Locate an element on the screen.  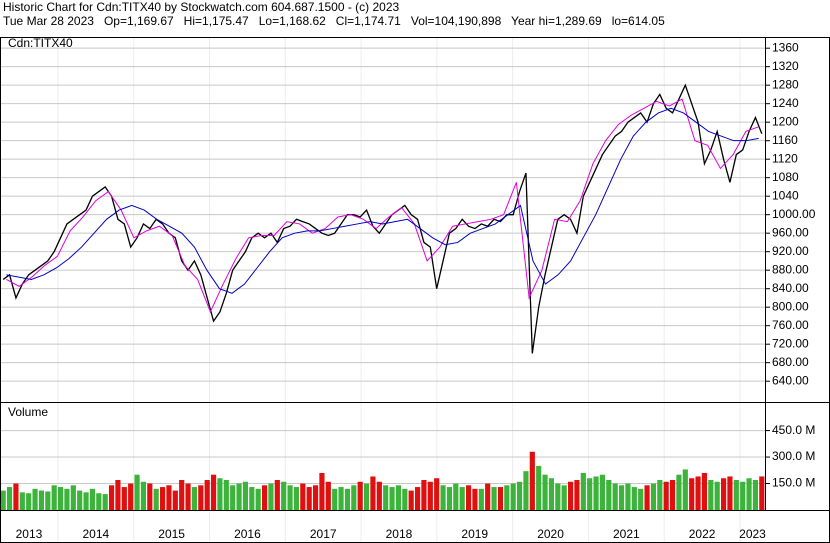
x-tick-label: 2021 is located at coordinates (626, 534).